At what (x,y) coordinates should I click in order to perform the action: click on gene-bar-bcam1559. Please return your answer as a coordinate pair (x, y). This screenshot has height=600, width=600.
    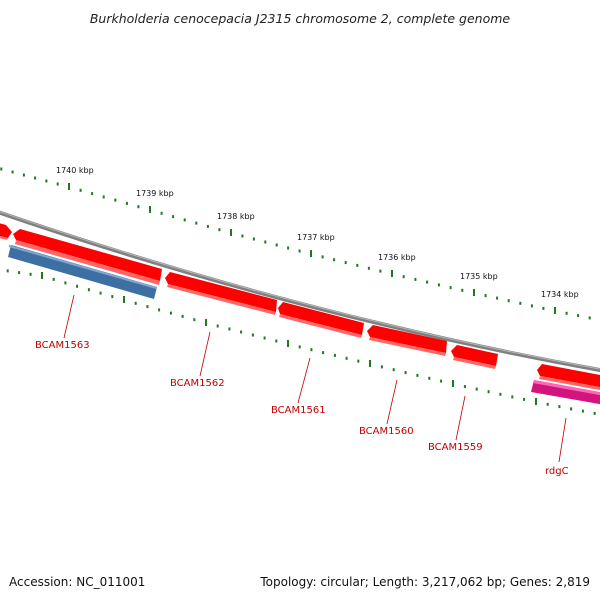
    Looking at the image, I should click on (474, 357).